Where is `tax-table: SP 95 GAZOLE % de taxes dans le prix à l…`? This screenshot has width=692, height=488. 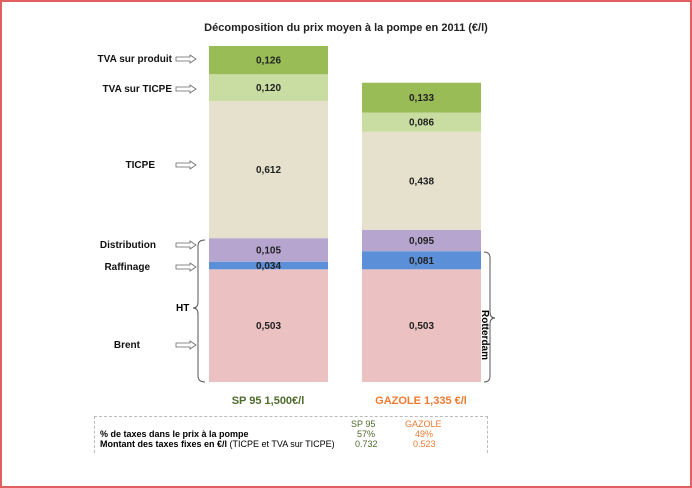
tax-table: SP 95 GAZOLE % de taxes dans le prix à l… is located at coordinates (291, 434).